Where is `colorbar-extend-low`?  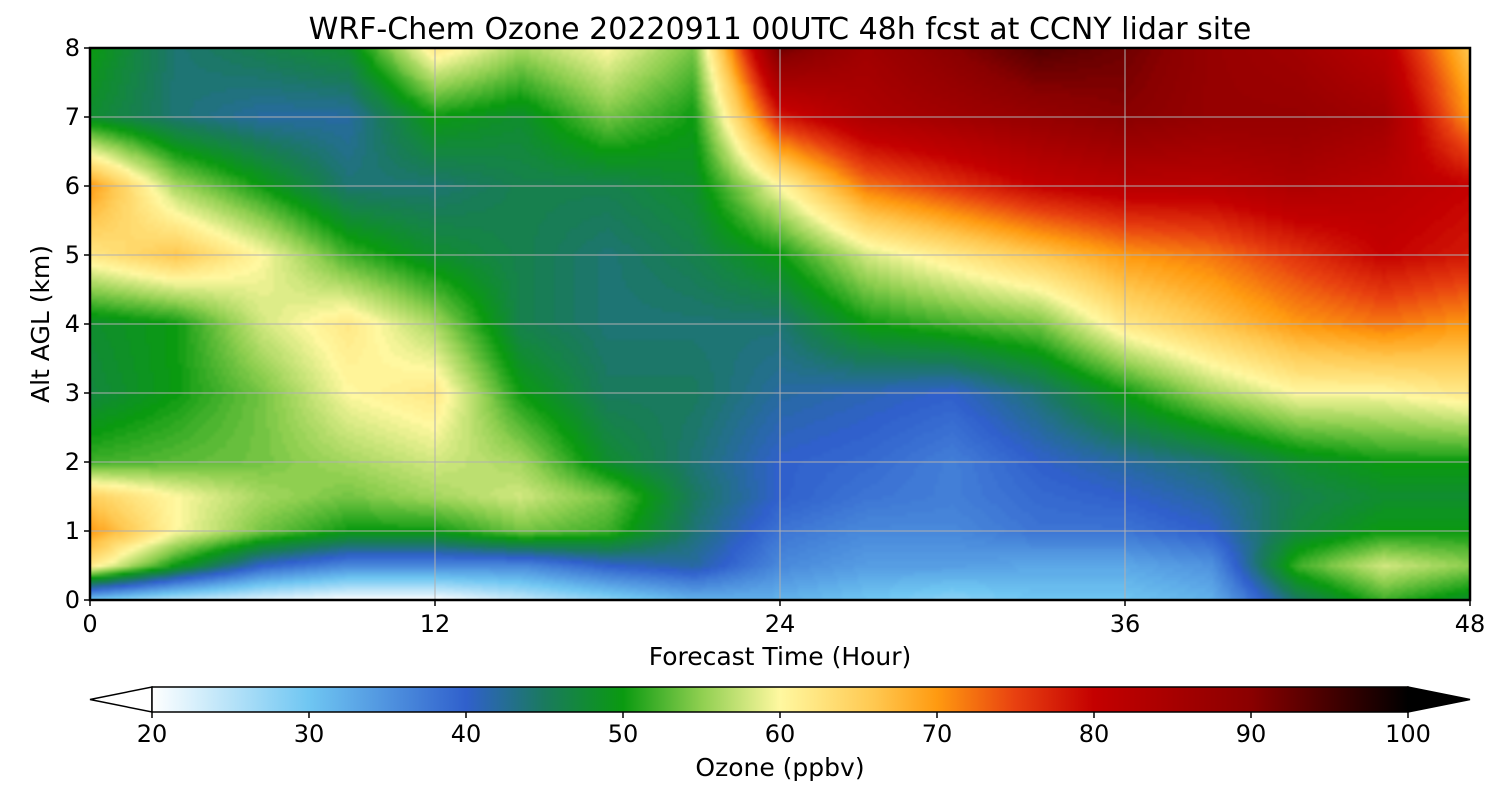 colorbar-extend-low is located at coordinates (121, 699).